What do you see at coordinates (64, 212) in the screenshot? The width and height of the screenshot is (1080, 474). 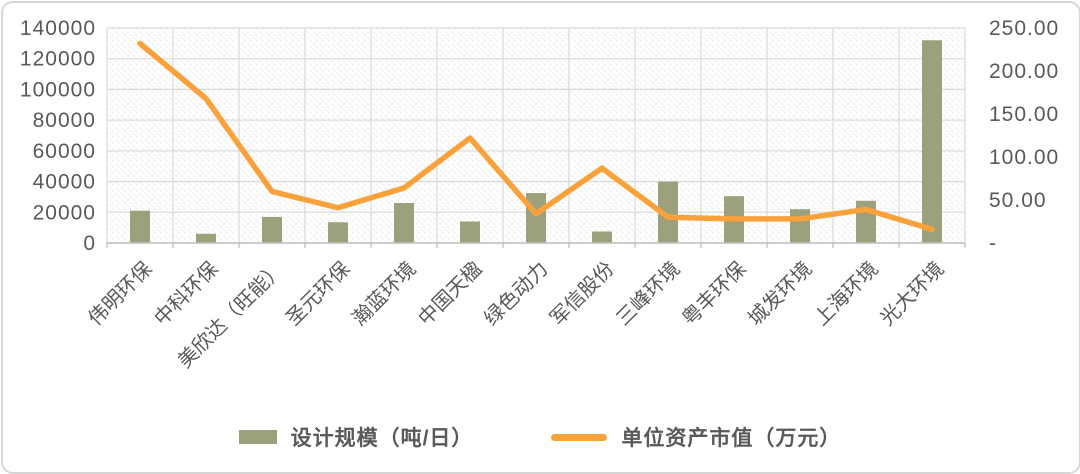 I see `y-left-tick-label: 20000` at bounding box center [64, 212].